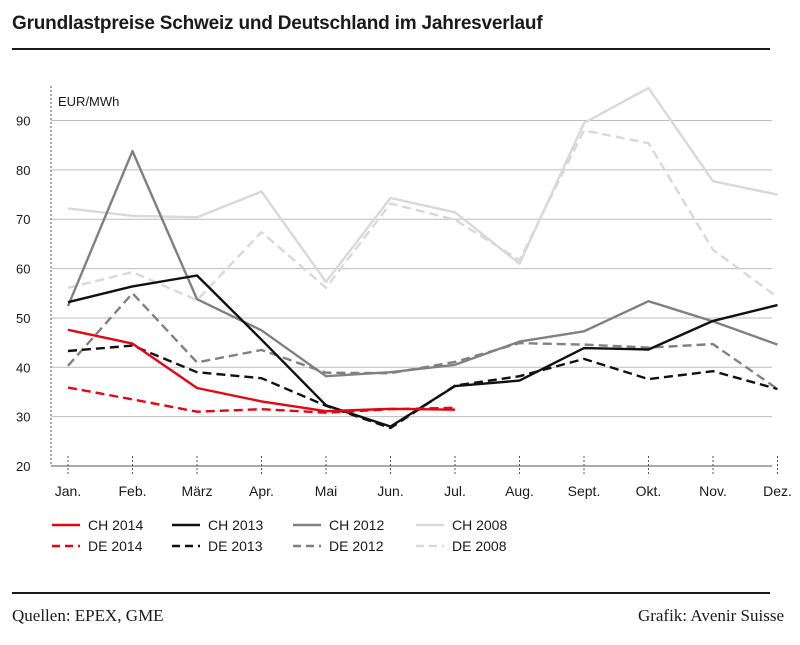  What do you see at coordinates (88, 101) in the screenshot?
I see `y-axis-label: EUR/MWh` at bounding box center [88, 101].